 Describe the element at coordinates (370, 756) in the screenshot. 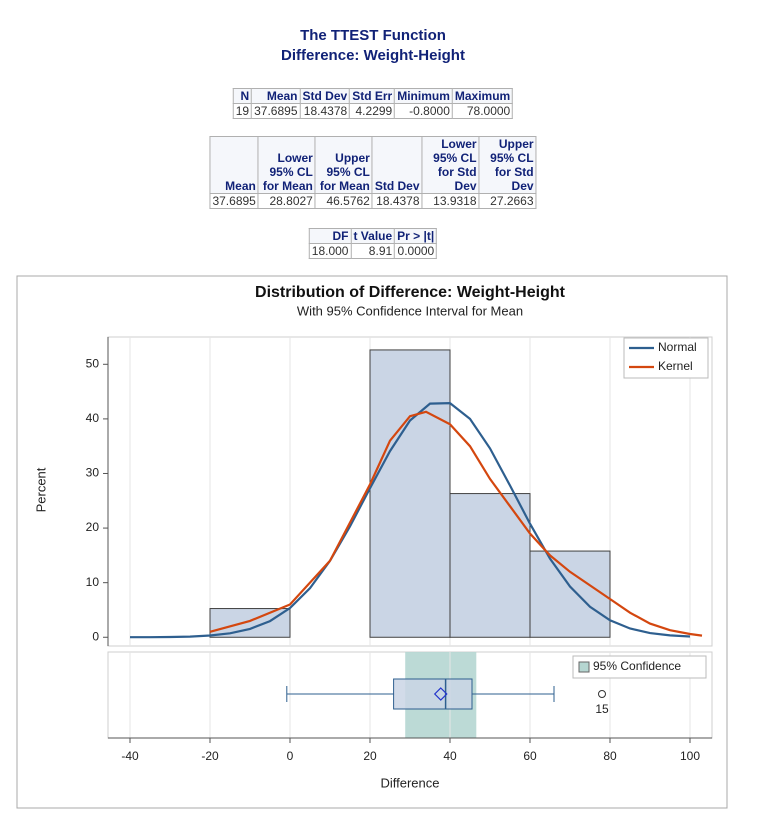

I see `x-tick-label: 20` at that location.